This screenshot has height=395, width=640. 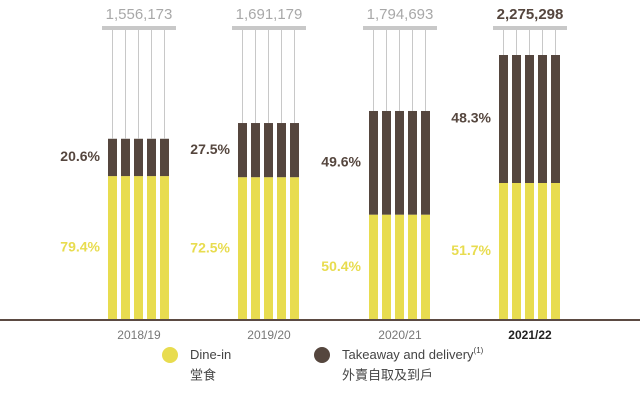 What do you see at coordinates (387, 374) in the screenshot?
I see `legend-label-zh: 外賣自取及到戶` at bounding box center [387, 374].